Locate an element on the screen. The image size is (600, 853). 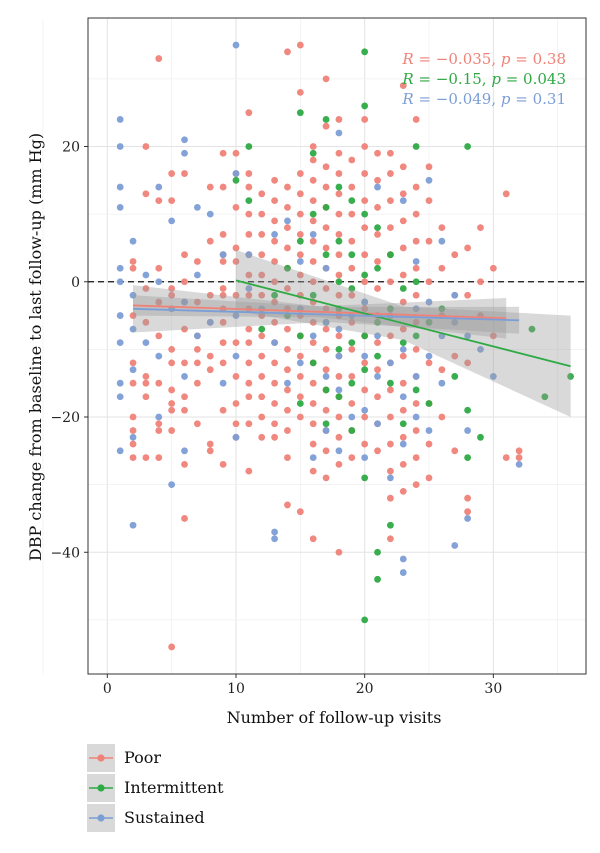
legend-label-intermittent: Intermittent is located at coordinates (174, 787).